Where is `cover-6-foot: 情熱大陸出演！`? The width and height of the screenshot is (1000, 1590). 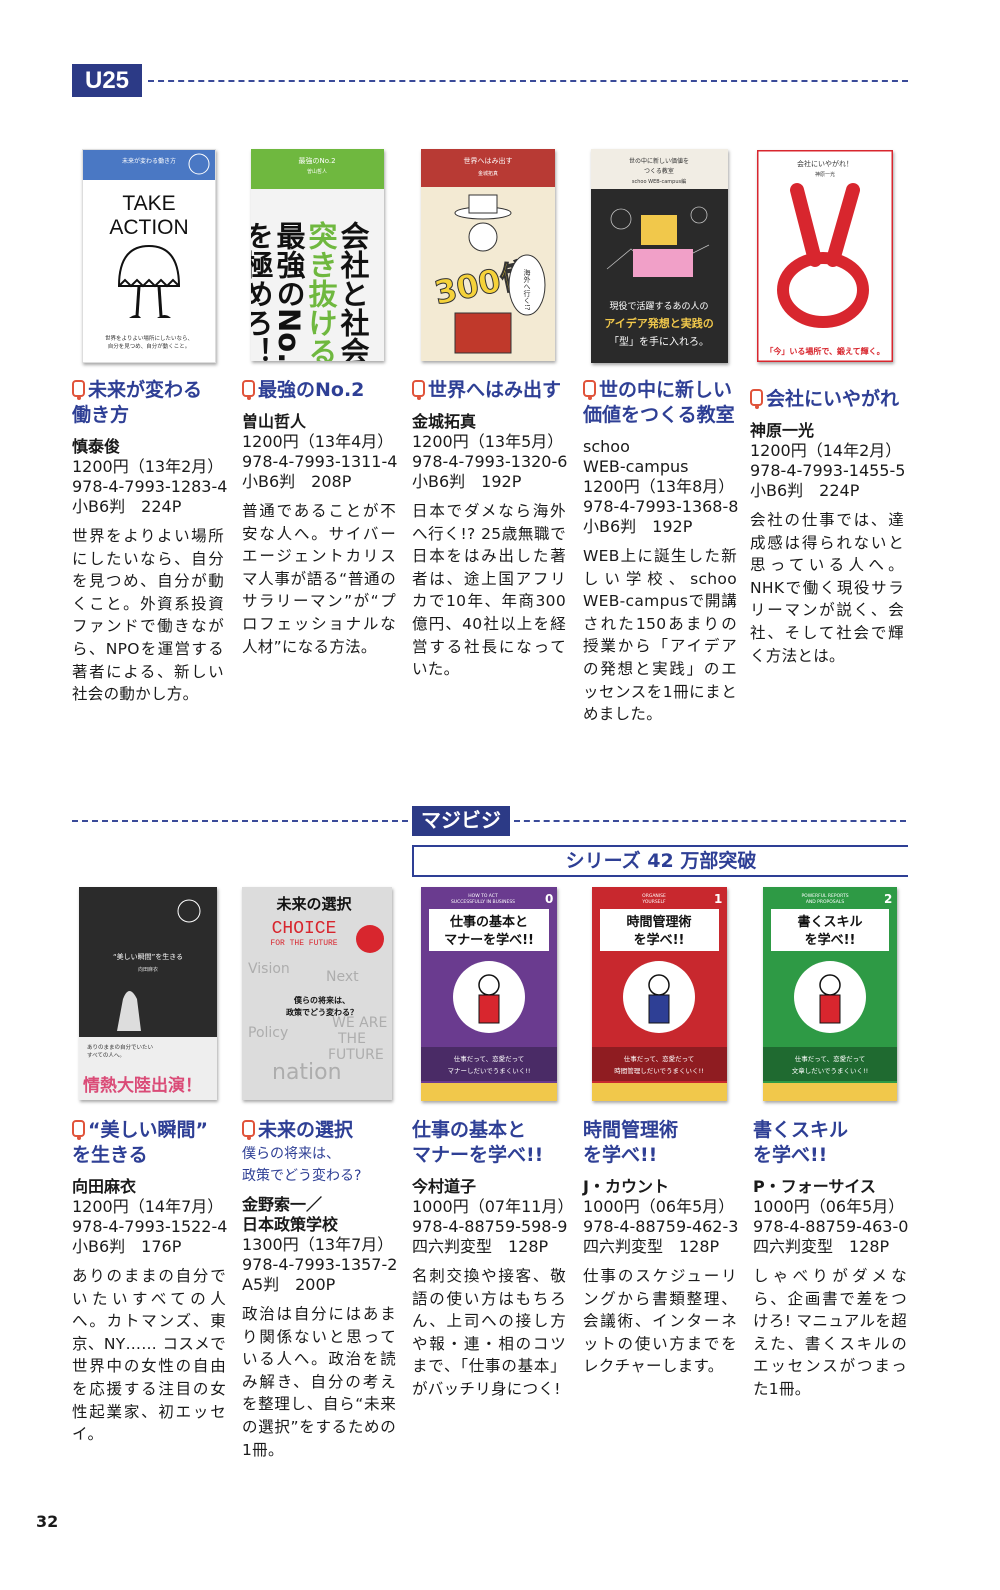
cover-6-foot: 情熱大陸出演！ is located at coordinates (142, 1085).